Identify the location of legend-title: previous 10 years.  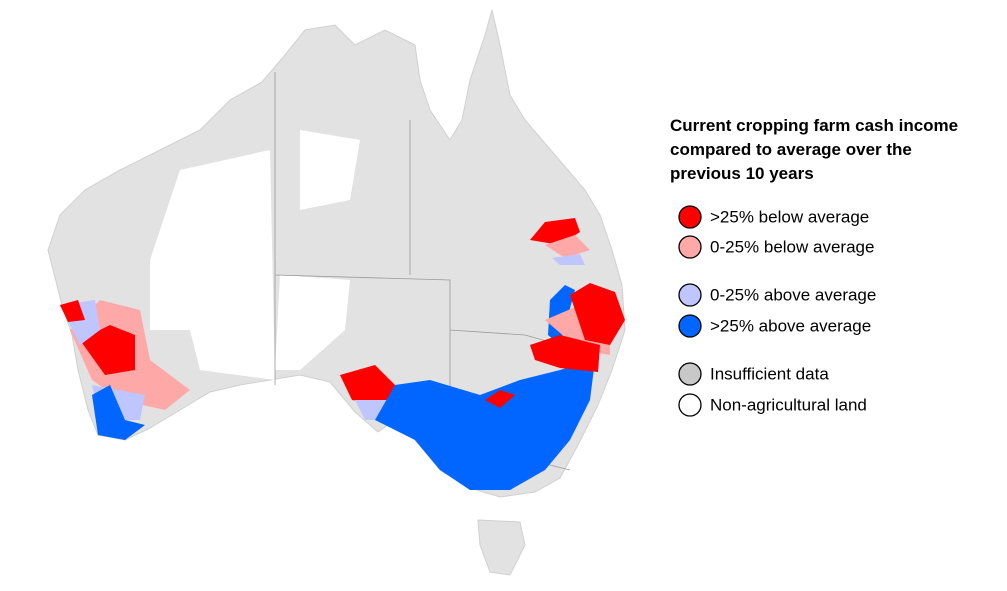
(742, 173).